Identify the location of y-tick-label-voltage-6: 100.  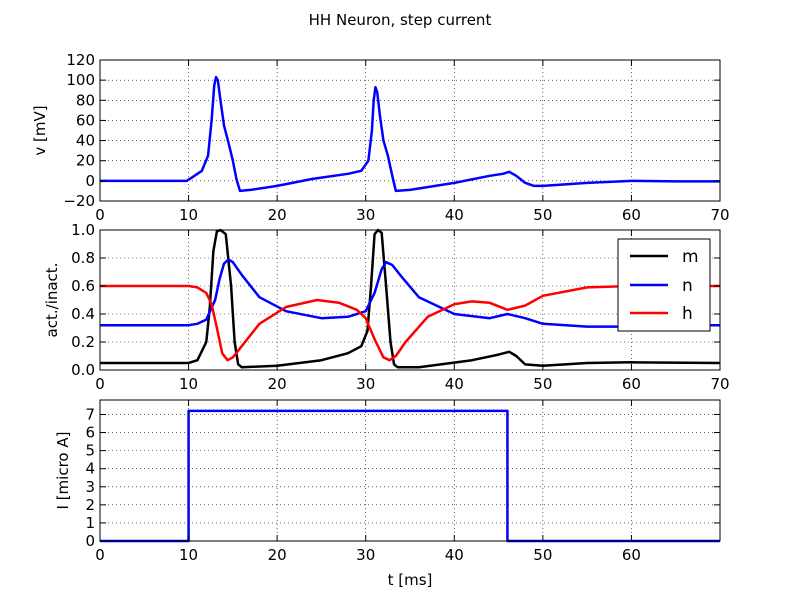
(80, 80).